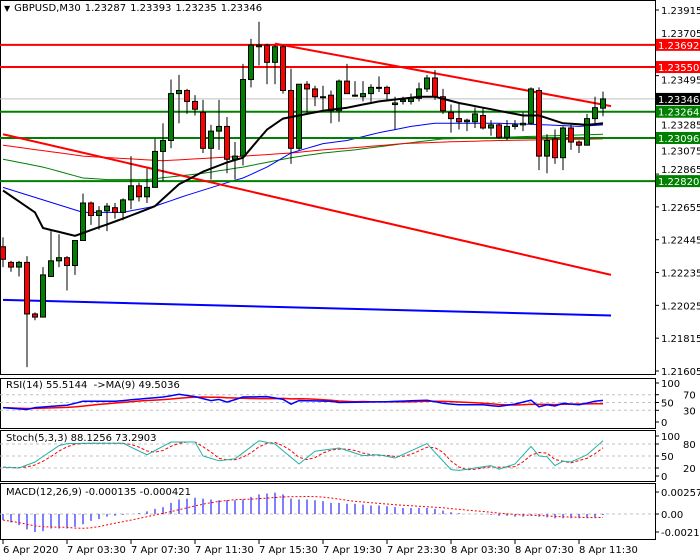  Describe the element at coordinates (680, 34) in the screenshot. I see `price-tick-label: 1.23705` at that location.